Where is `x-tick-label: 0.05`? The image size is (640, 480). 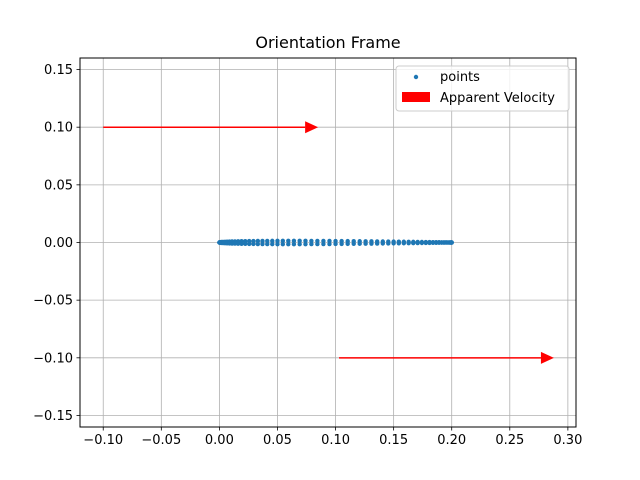 x-tick-label: 0.05 is located at coordinates (277, 440).